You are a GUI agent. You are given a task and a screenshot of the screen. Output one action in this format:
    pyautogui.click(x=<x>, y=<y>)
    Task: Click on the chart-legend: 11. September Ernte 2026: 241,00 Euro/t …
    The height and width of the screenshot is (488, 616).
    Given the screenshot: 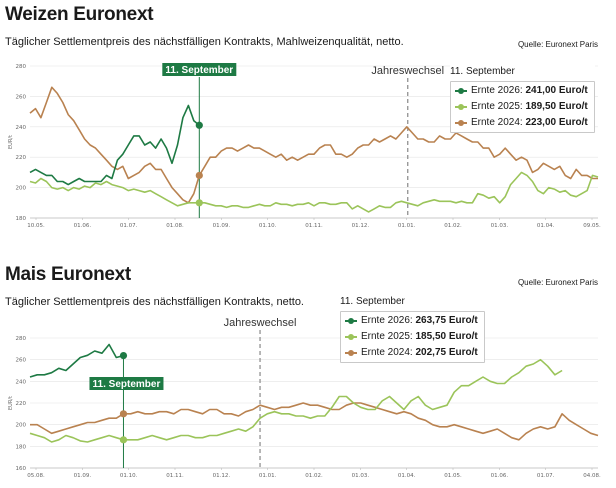 What is the action you would take?
    pyautogui.click(x=522, y=98)
    